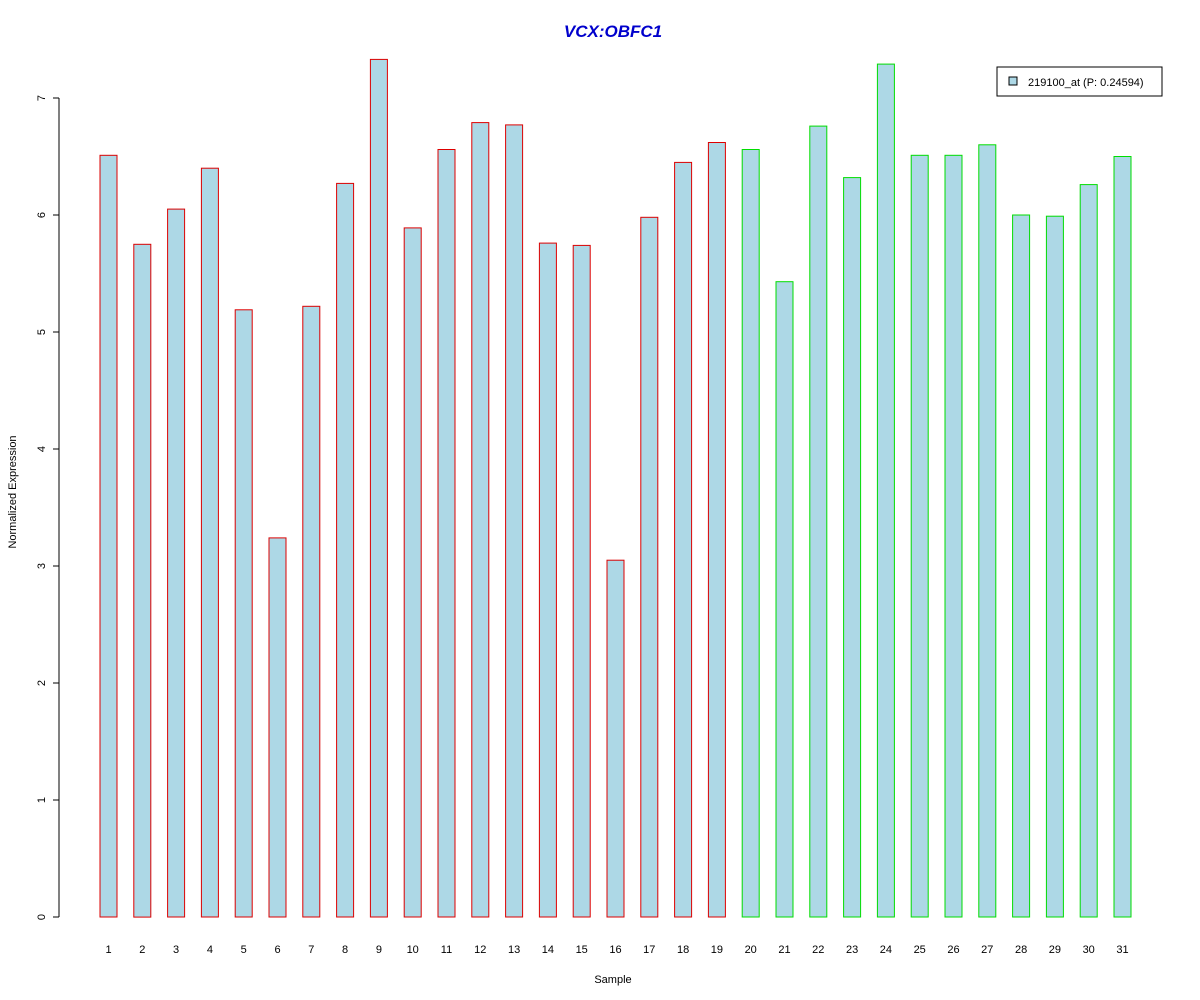 The height and width of the screenshot is (1000, 1200). What do you see at coordinates (108, 950) in the screenshot?
I see `x-tick-label: 1` at bounding box center [108, 950].